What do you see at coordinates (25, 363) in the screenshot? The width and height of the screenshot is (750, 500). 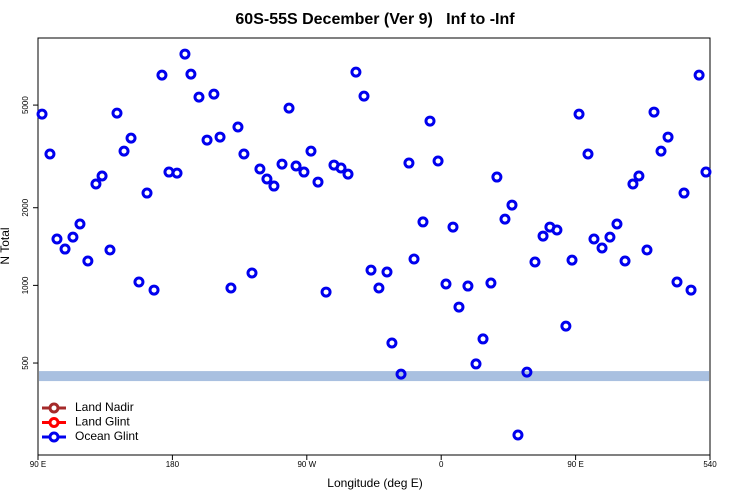 I see `y-tick-label: 500` at bounding box center [25, 363].